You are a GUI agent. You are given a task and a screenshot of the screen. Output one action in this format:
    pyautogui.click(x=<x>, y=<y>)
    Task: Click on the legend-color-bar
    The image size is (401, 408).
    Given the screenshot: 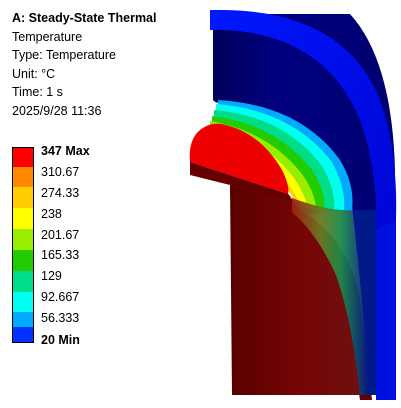 What is the action you would take?
    pyautogui.click(x=23, y=245)
    